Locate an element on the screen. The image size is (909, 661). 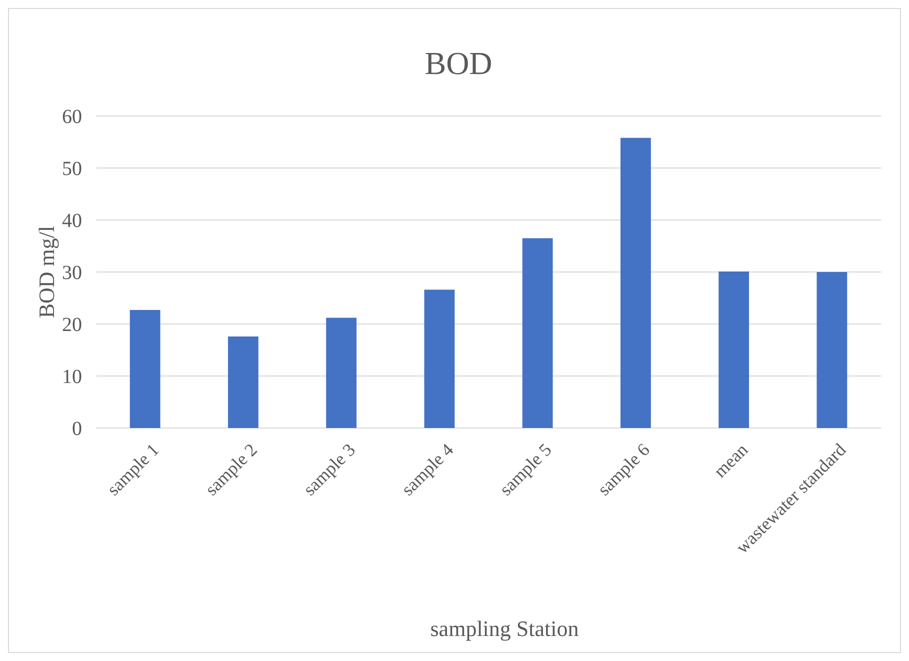
y-tick-label: 40 is located at coordinates (72, 221).